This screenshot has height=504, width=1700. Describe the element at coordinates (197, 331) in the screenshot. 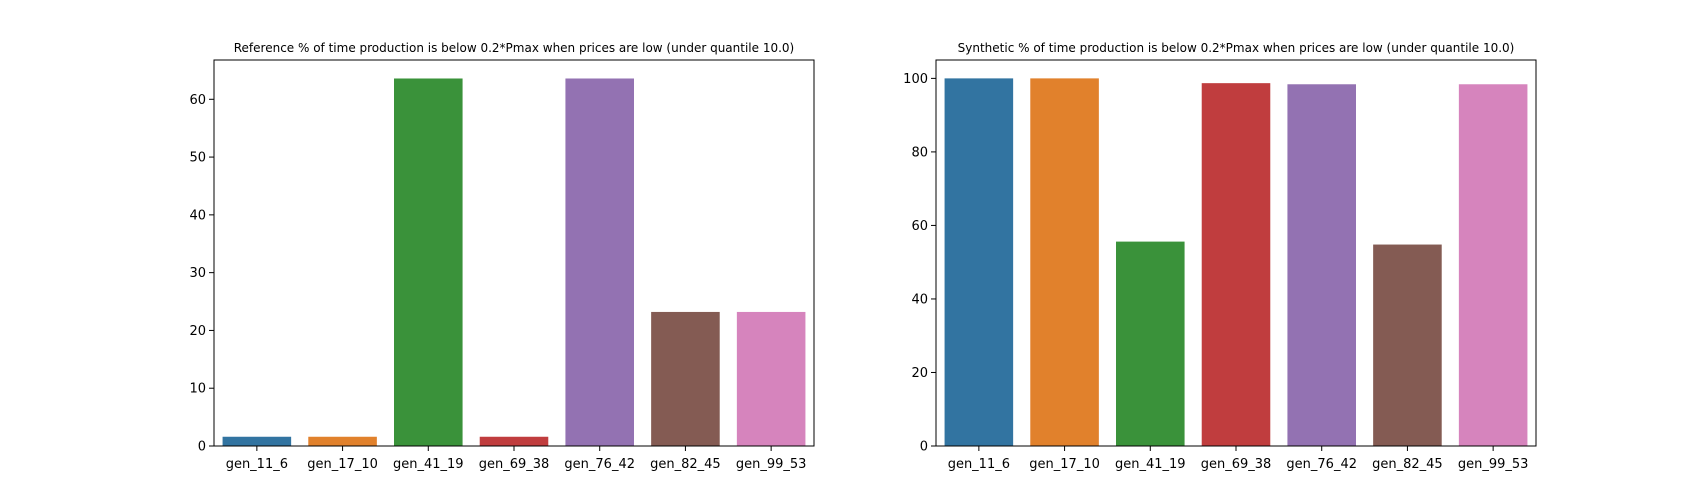

I see `reference-y-tick-label: 20` at that location.